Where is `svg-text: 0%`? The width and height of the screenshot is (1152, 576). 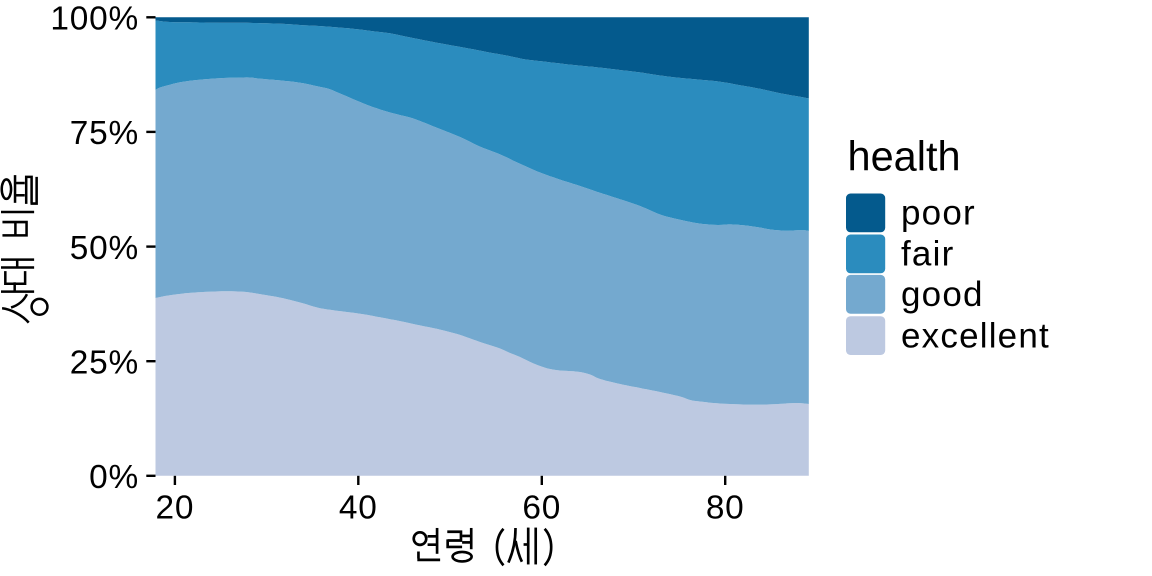 svg-text: 0% is located at coordinates (114, 477).